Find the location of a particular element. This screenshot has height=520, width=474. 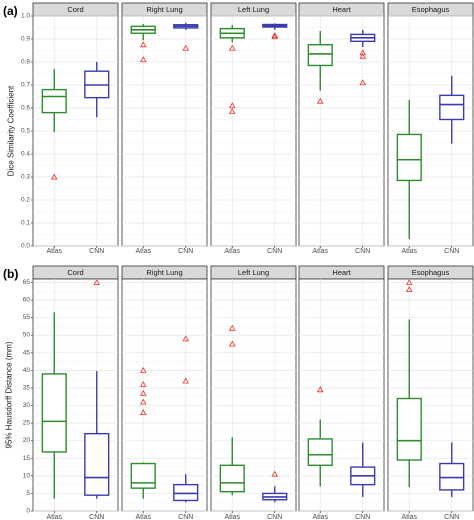

y-tick-label: 60 is located at coordinates (27, 300).